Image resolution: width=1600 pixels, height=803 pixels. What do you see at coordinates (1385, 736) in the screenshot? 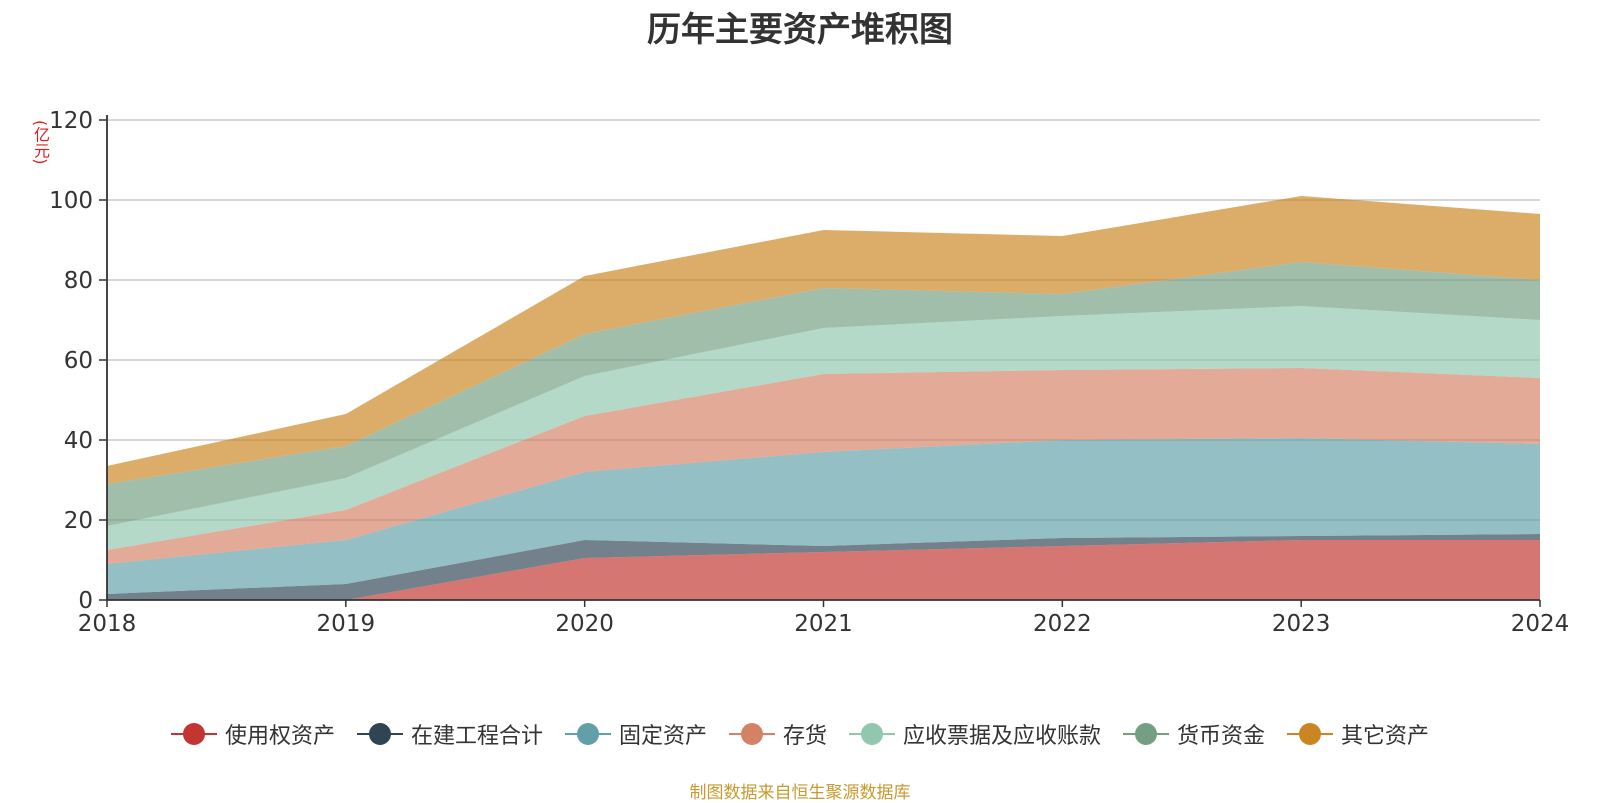
I see `legend-label: 其它资产` at bounding box center [1385, 736].